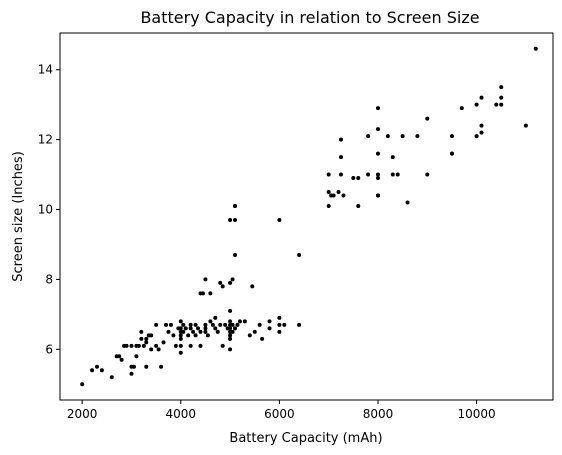 The width and height of the screenshot is (562, 455). What do you see at coordinates (45, 210) in the screenshot?
I see `y-tick-label: 10` at bounding box center [45, 210].